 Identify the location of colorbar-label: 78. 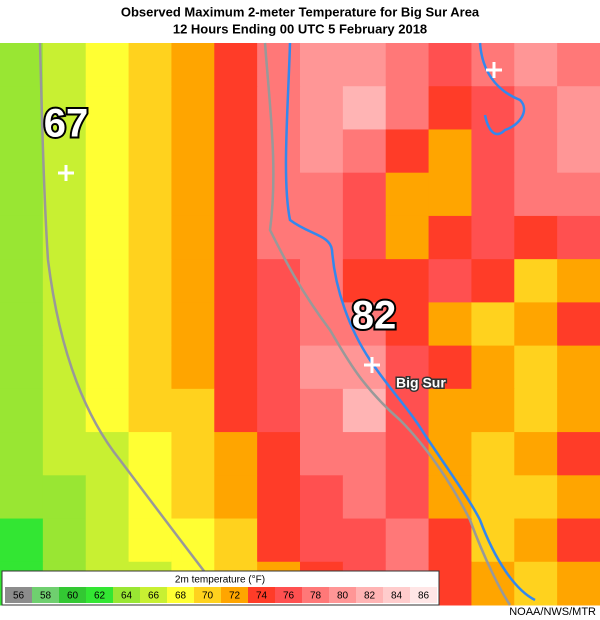
(316, 596).